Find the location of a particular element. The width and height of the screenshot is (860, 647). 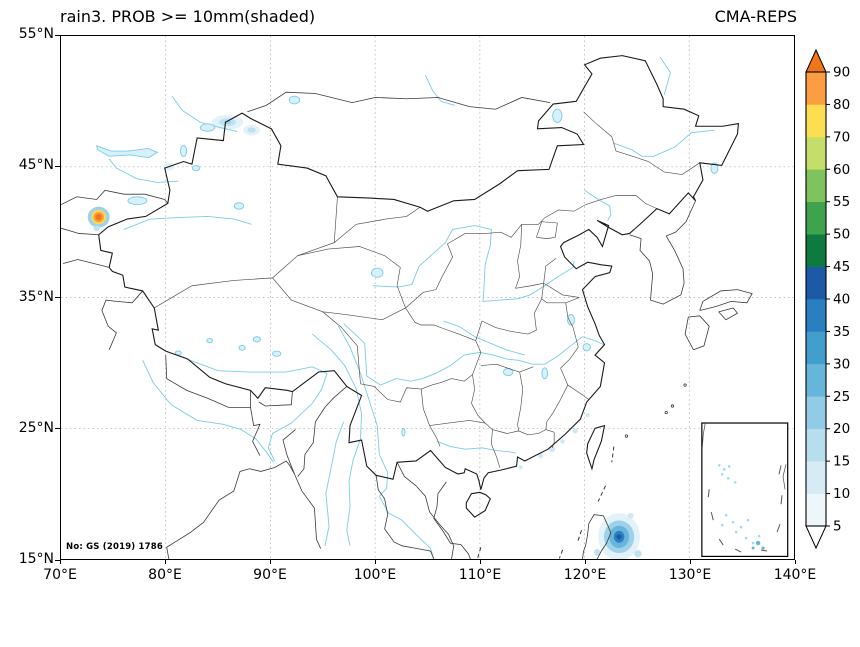

colorbar-tick-label: 80 is located at coordinates (841, 105).